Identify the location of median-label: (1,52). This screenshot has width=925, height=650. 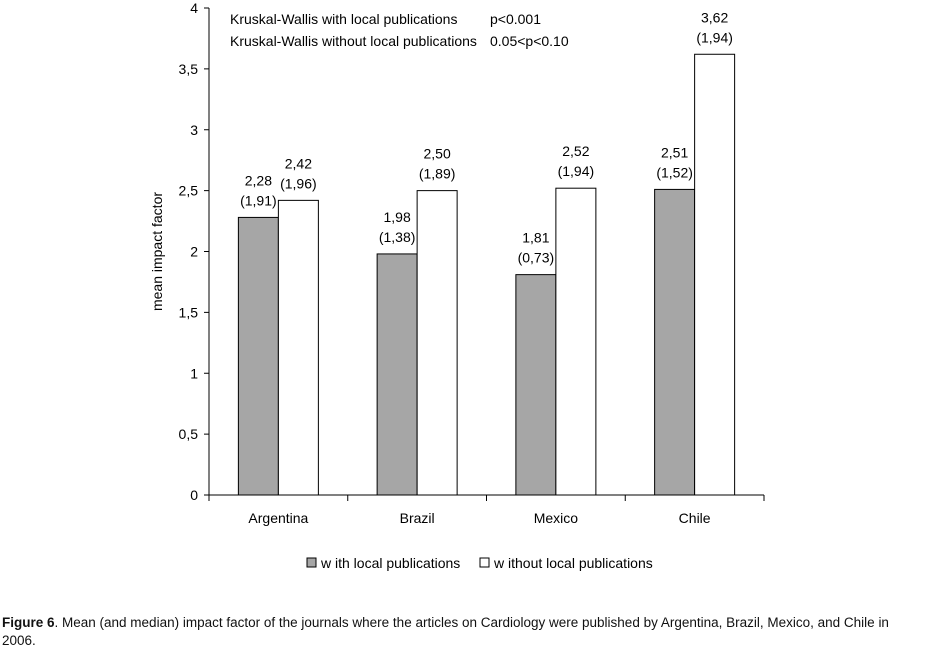
(674, 172).